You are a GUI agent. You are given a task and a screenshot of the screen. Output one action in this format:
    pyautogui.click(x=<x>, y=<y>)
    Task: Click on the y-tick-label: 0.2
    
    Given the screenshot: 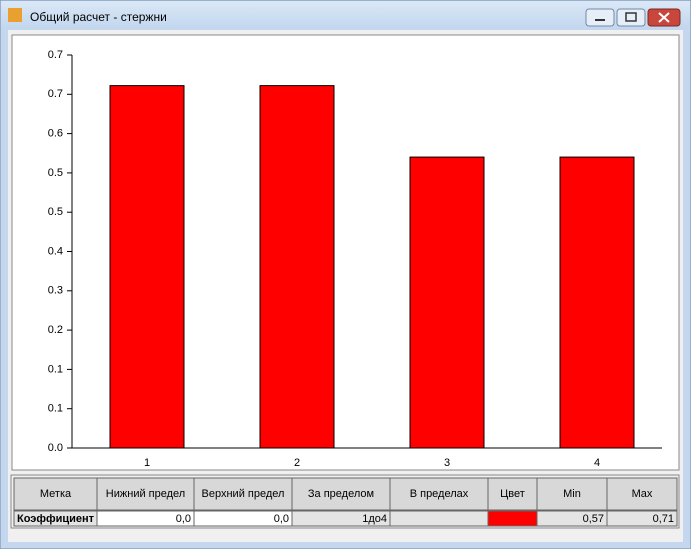 What is the action you would take?
    pyautogui.click(x=55, y=330)
    